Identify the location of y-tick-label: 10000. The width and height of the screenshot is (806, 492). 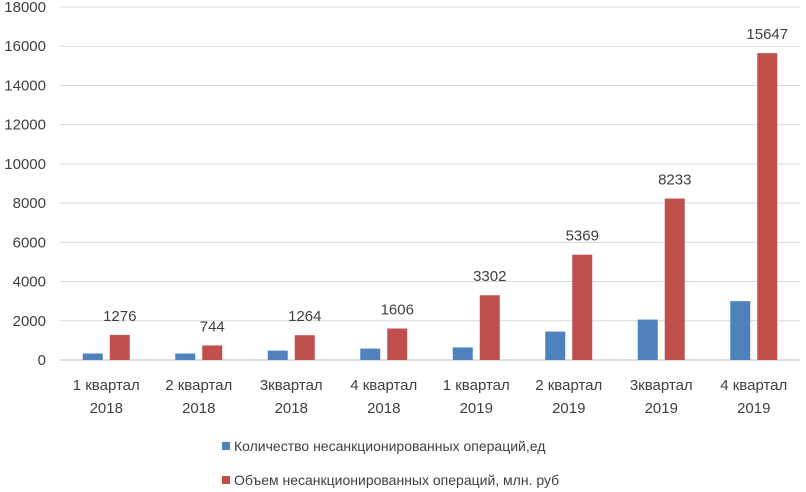
(25, 164).